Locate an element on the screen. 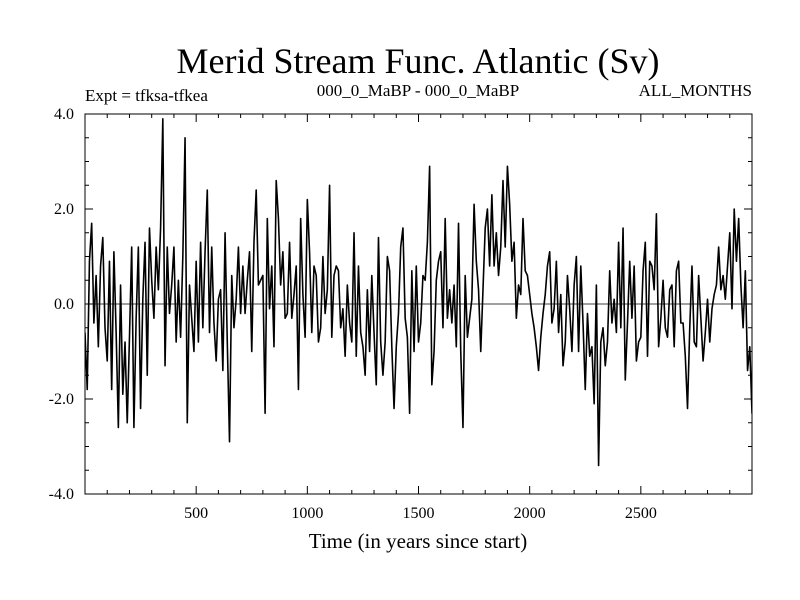 Image resolution: width=800 pixels, height=600 pixels. x-tick-label: 1500 is located at coordinates (419, 513).